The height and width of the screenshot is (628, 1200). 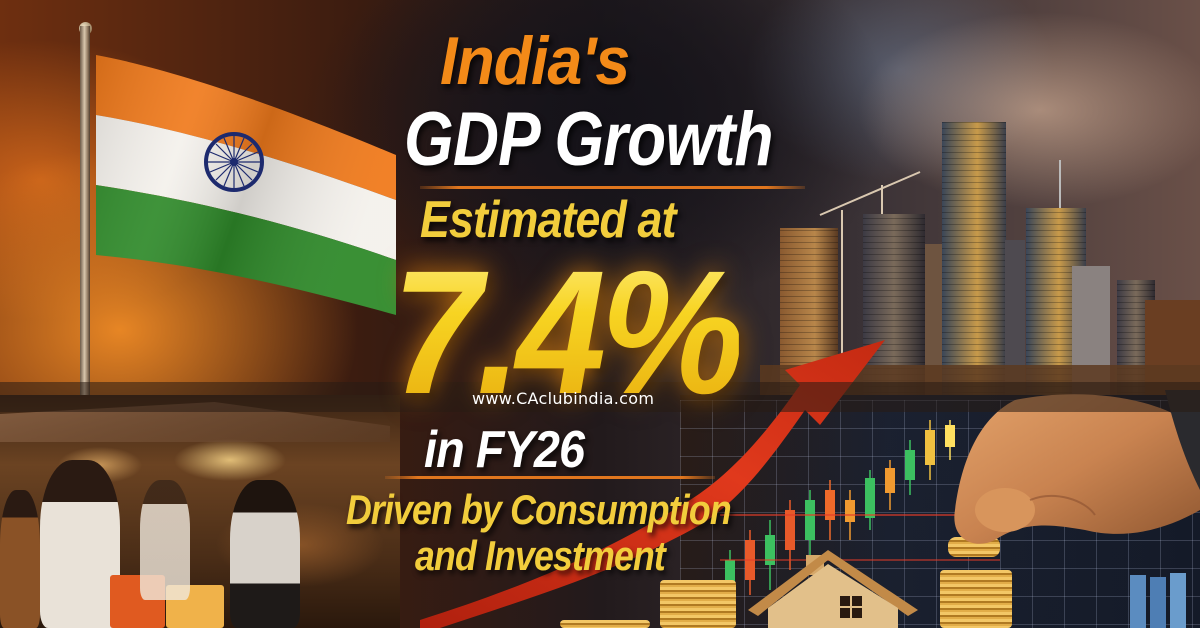 I want to click on house-model-image, so click(x=833, y=589).